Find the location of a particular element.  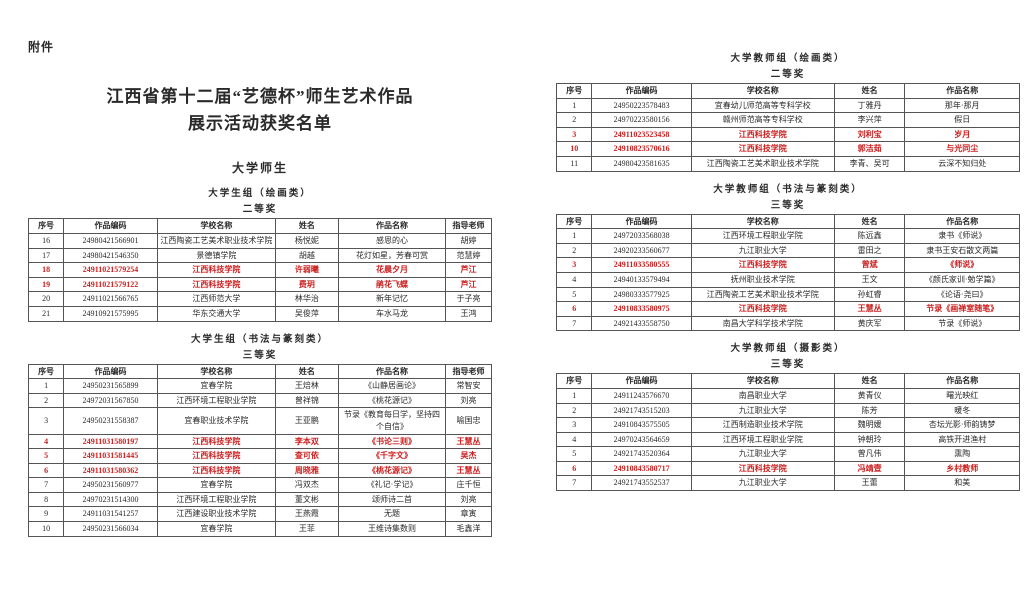

table-cell: 江西制造职业技术学院 is located at coordinates (762, 425).